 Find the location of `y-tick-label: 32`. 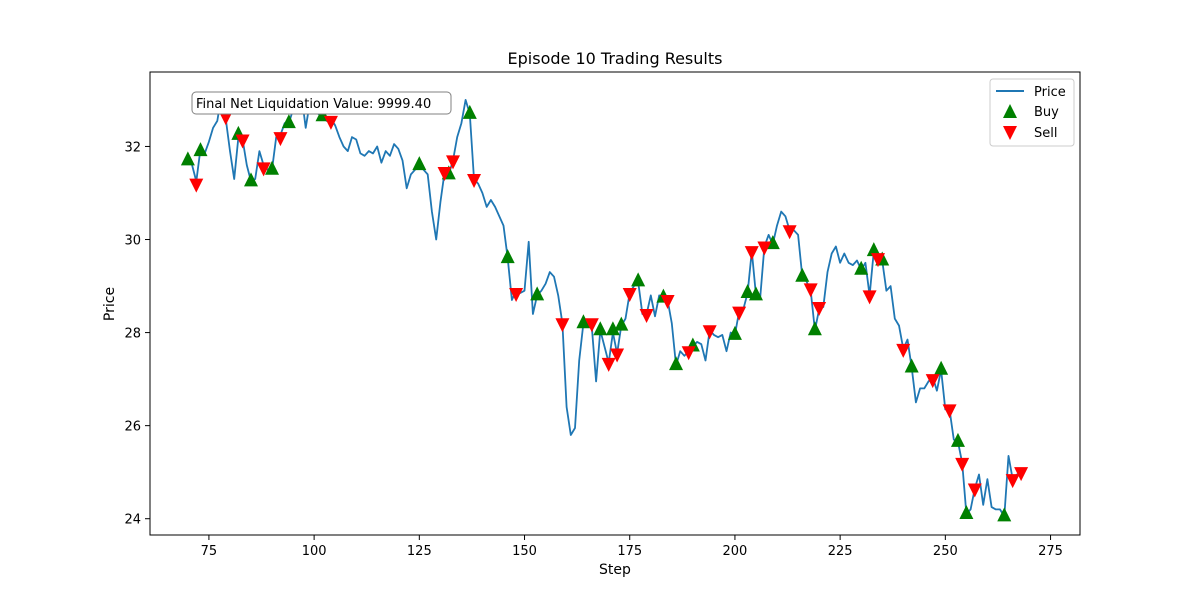

y-tick-label: 32 is located at coordinates (132, 147).